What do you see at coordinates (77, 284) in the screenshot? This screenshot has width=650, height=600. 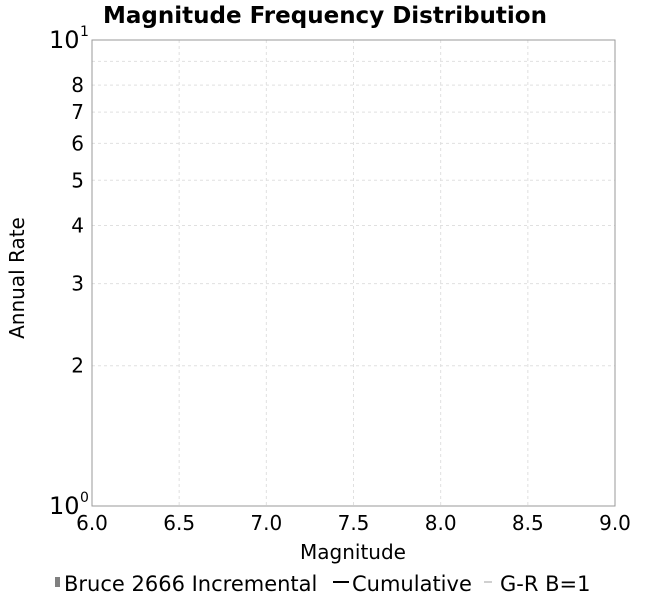 I see `y-tick-label: 3` at bounding box center [77, 284].